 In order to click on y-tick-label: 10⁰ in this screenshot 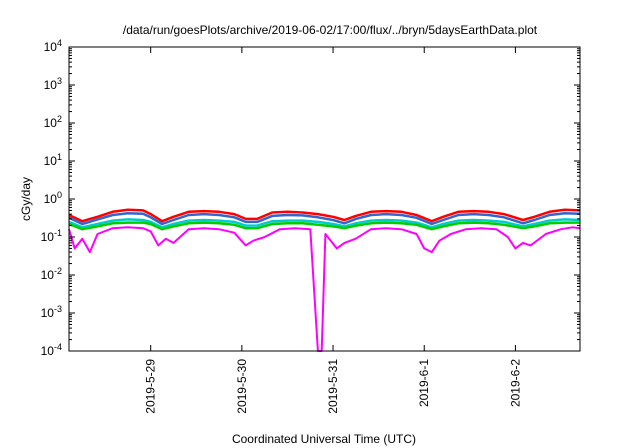, I will do `click(53, 198)`.